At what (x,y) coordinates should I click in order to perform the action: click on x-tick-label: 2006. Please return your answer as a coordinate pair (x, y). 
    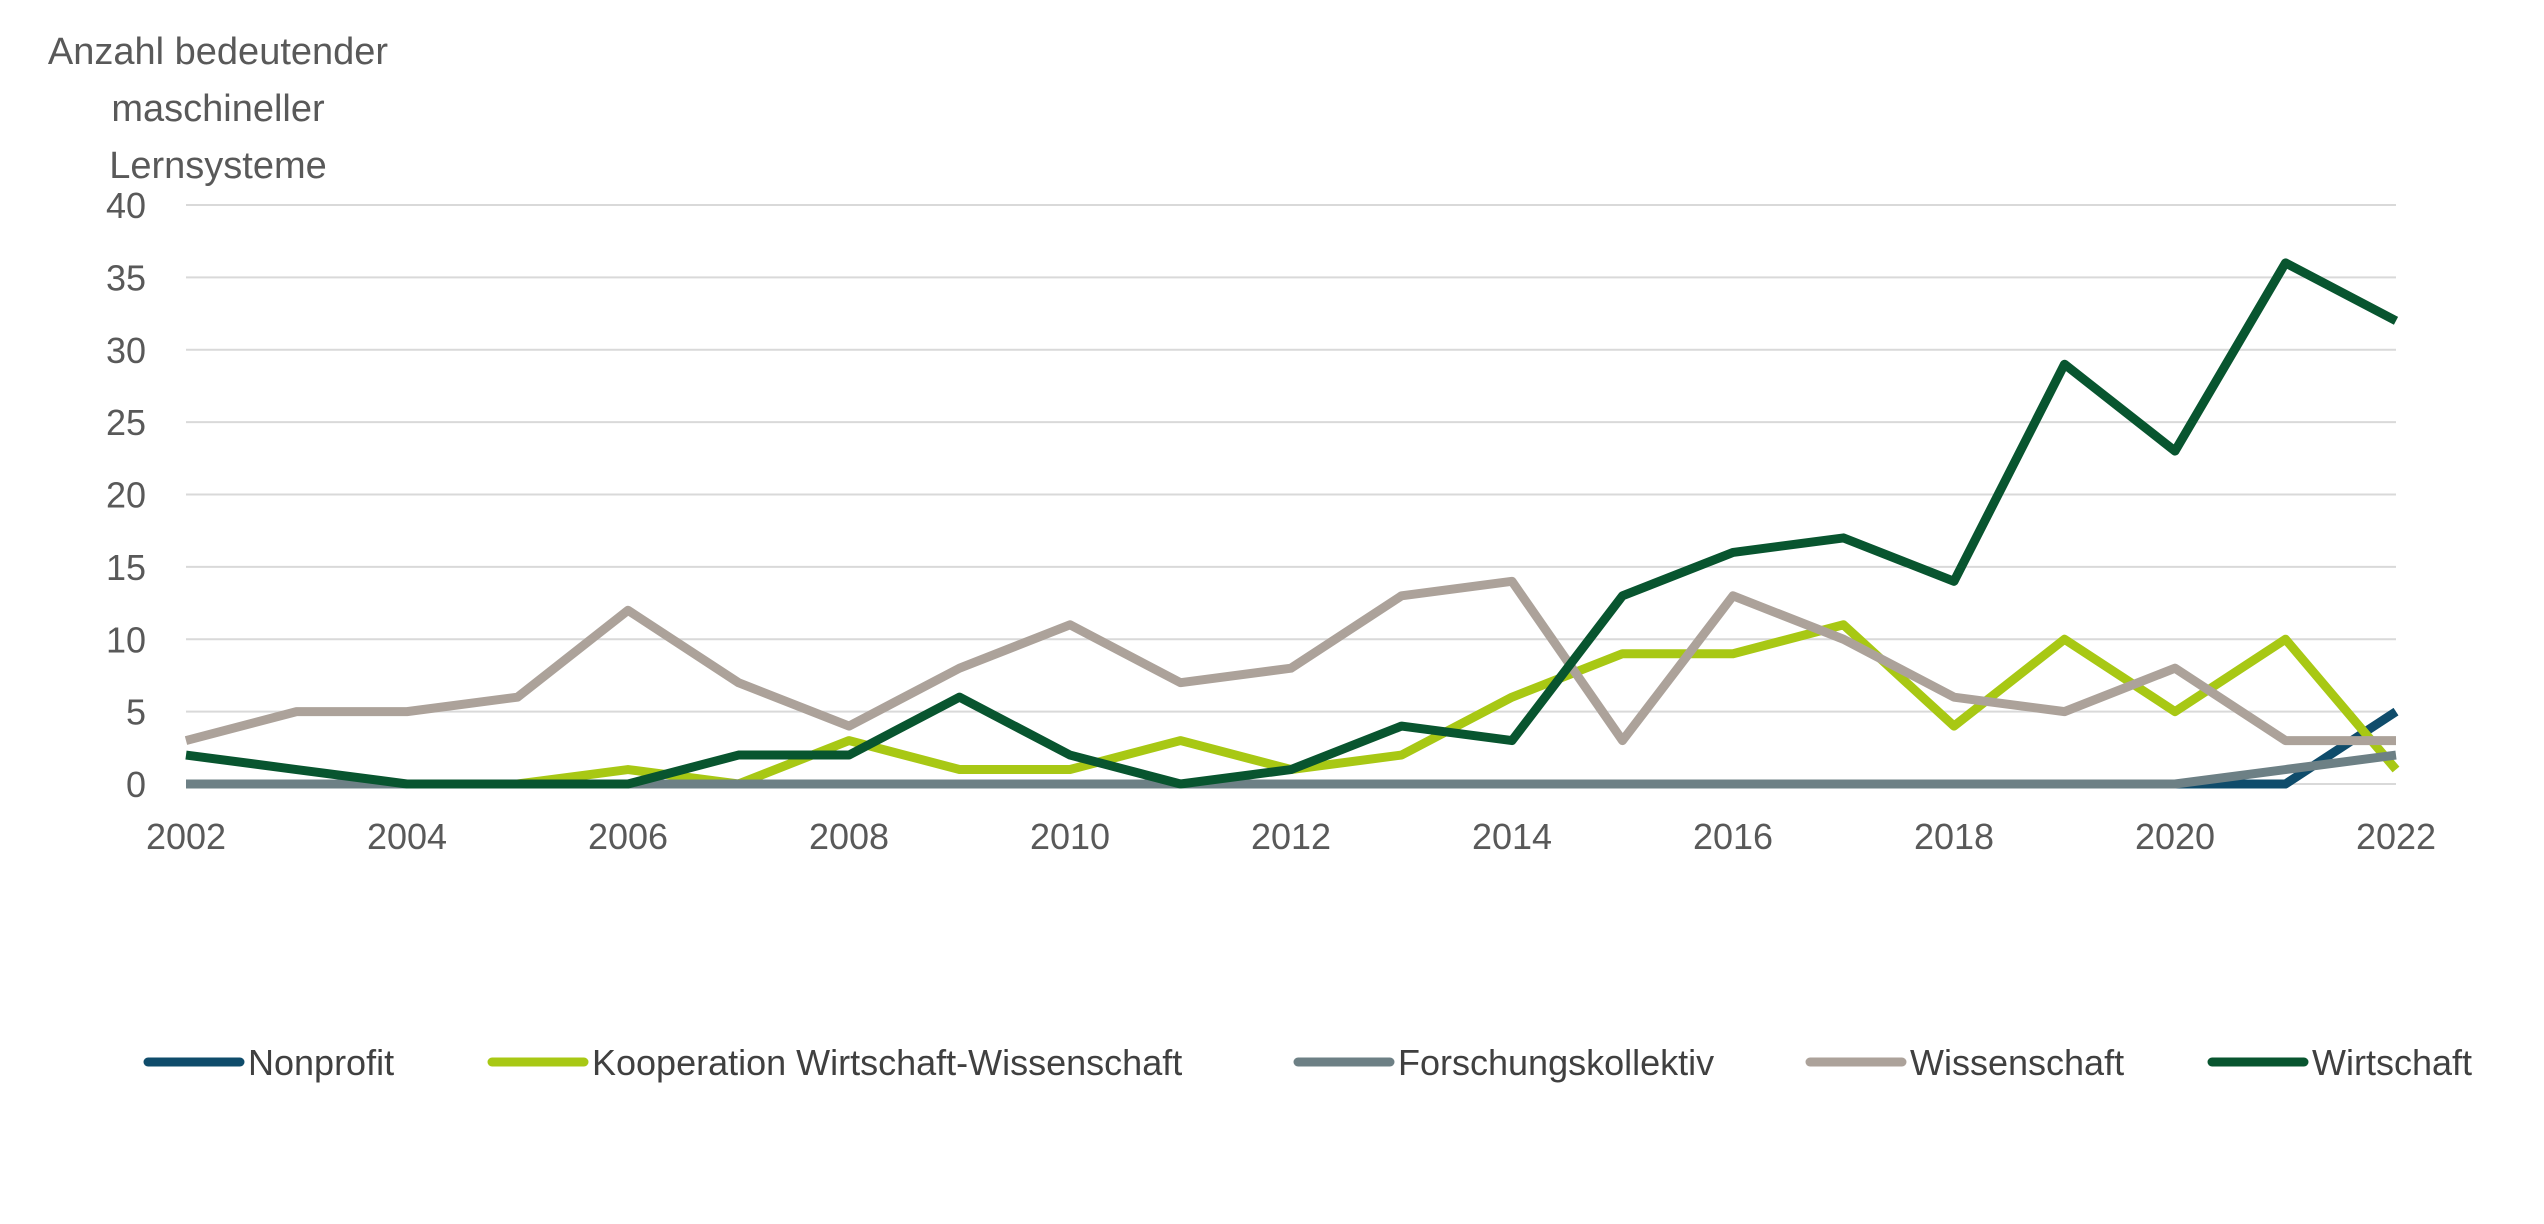
    Looking at the image, I should click on (628, 836).